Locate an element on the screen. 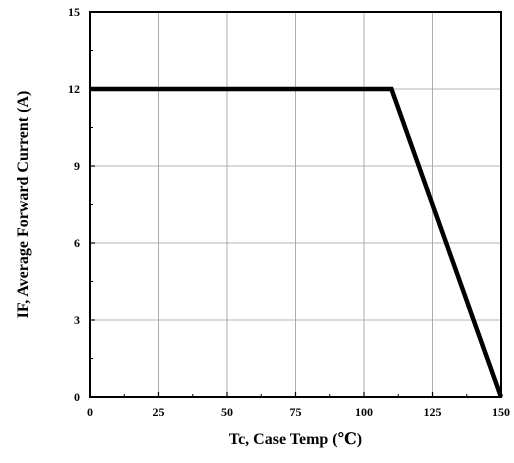 Image resolution: width=514 pixels, height=463 pixels. y-tick-label: 9 is located at coordinates (77, 166).